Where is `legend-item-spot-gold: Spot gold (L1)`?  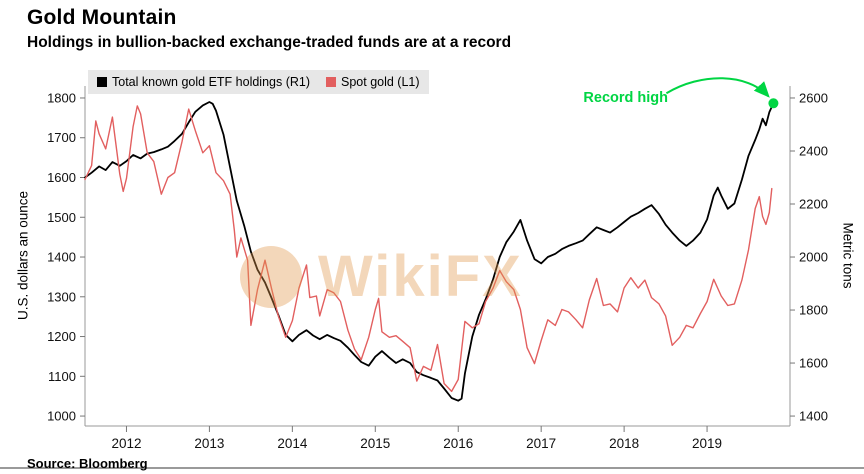 legend-item-spot-gold: Spot gold (L1) is located at coordinates (373, 82).